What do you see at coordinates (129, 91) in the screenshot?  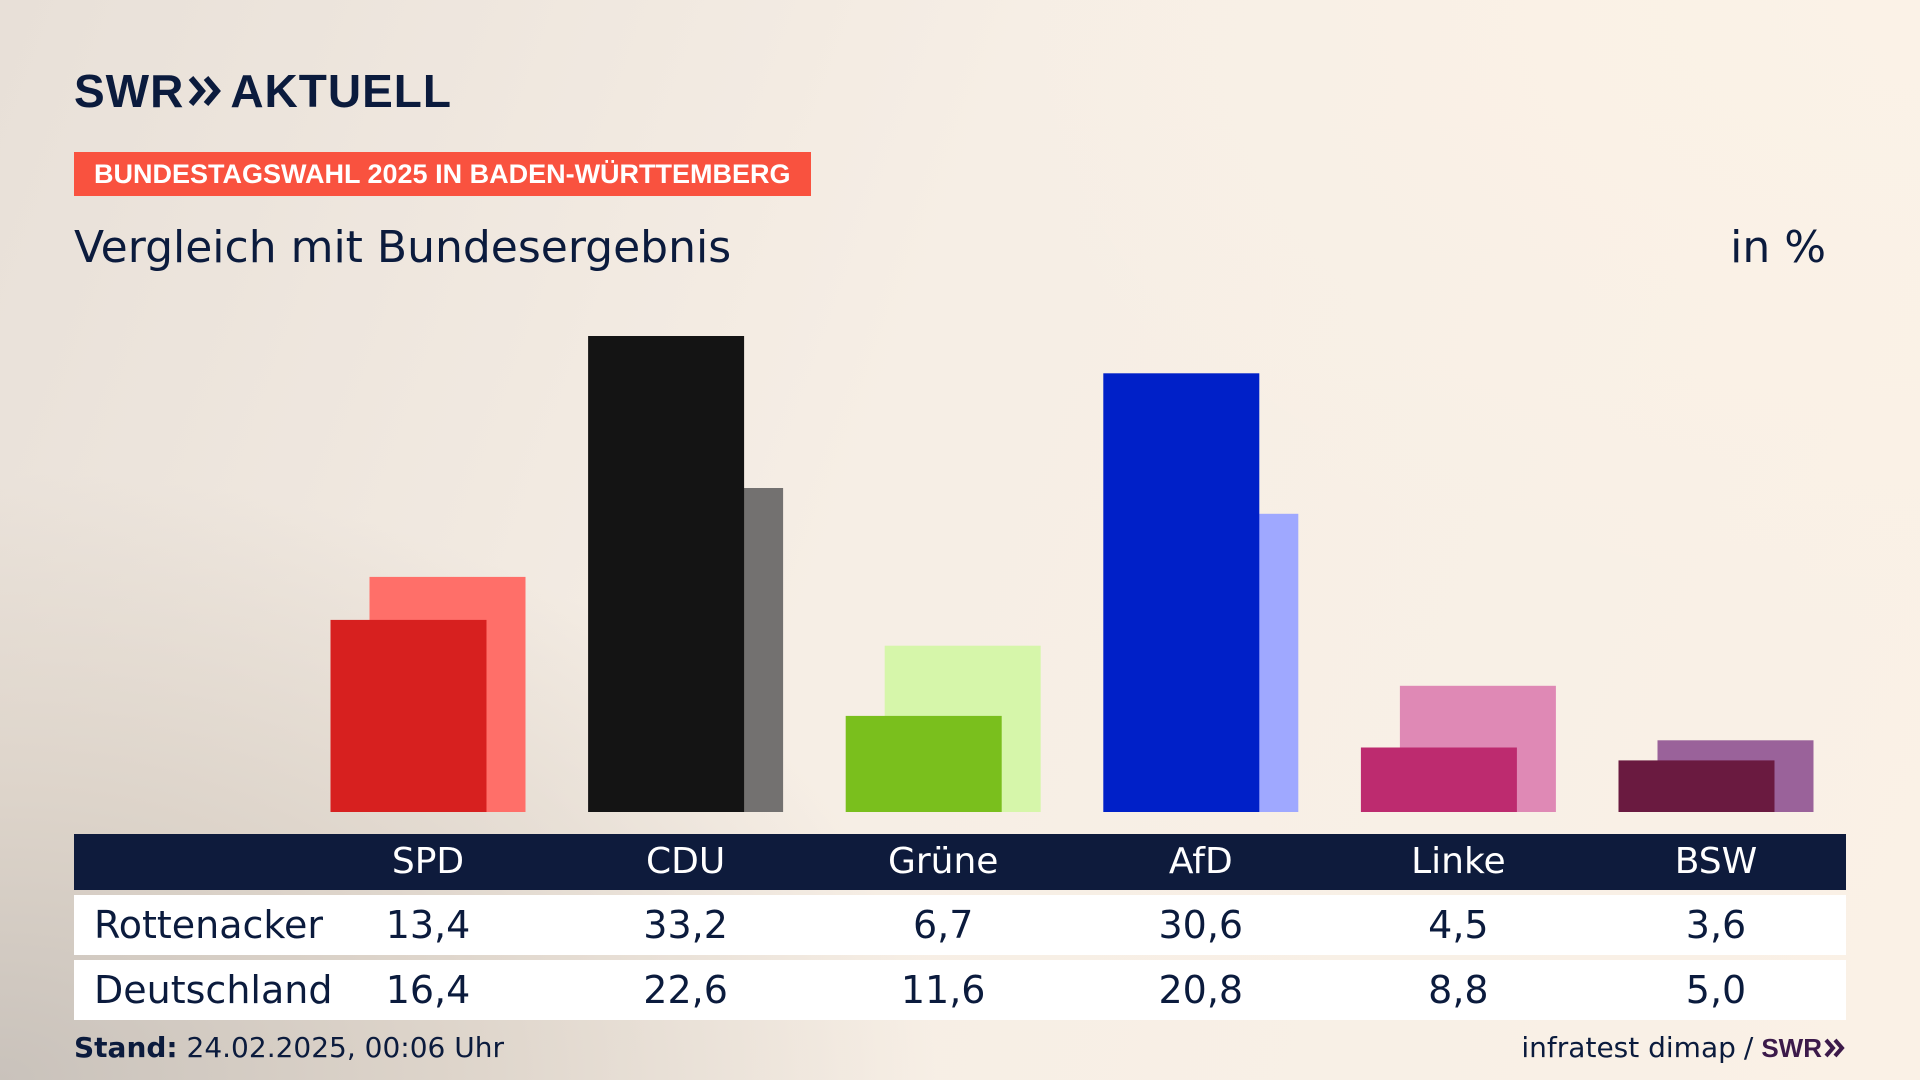 I see `logo-swr-text: SWR` at bounding box center [129, 91].